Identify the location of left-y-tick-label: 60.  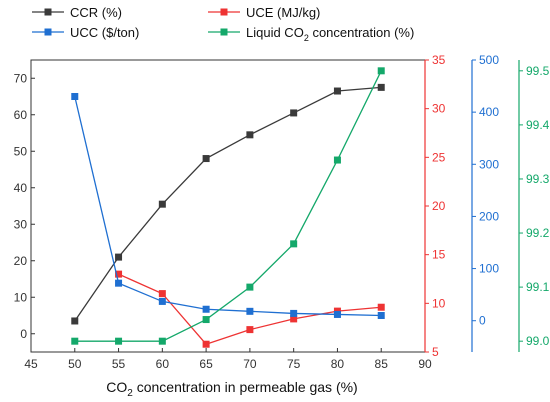
(21, 115).